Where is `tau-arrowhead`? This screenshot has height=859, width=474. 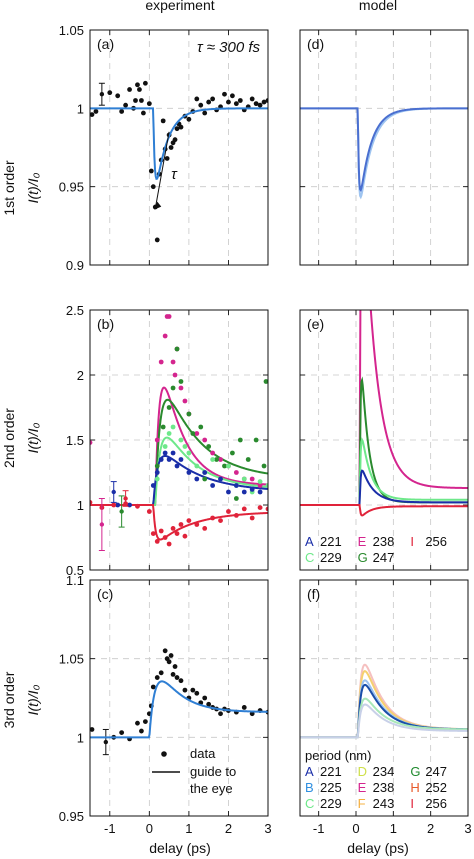
tau-arrowhead is located at coordinates (158, 205).